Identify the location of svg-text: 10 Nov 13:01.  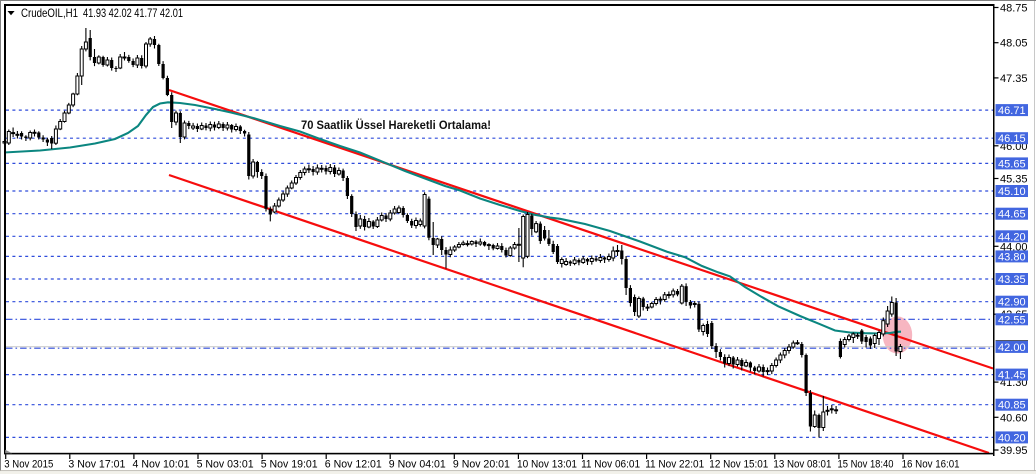
(547, 464).